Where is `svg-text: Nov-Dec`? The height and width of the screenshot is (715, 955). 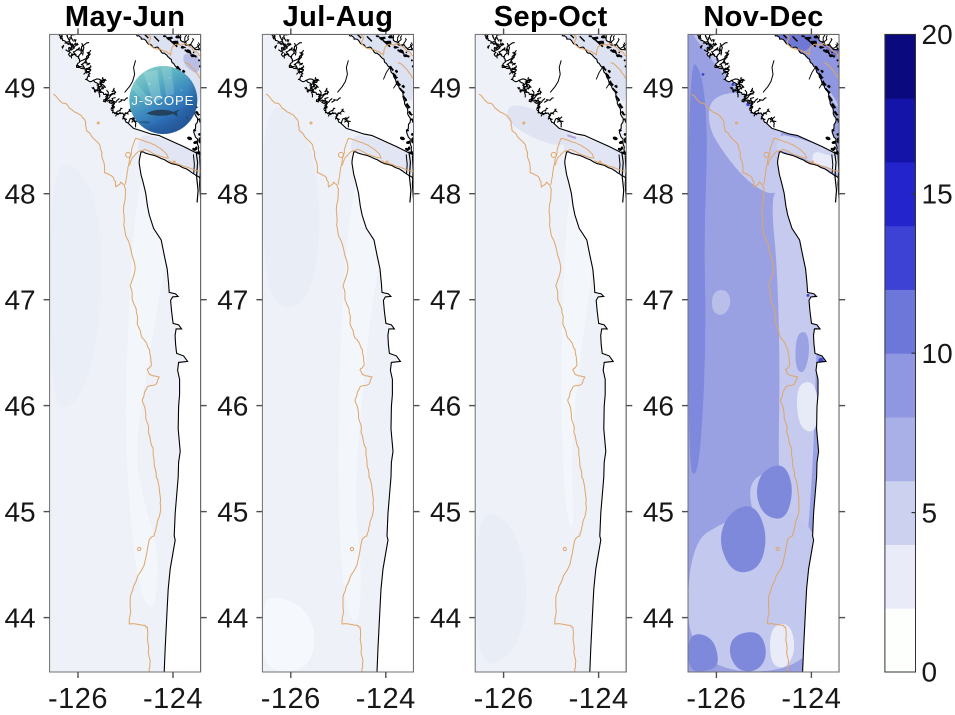
svg-text: Nov-Dec is located at coordinates (763, 17).